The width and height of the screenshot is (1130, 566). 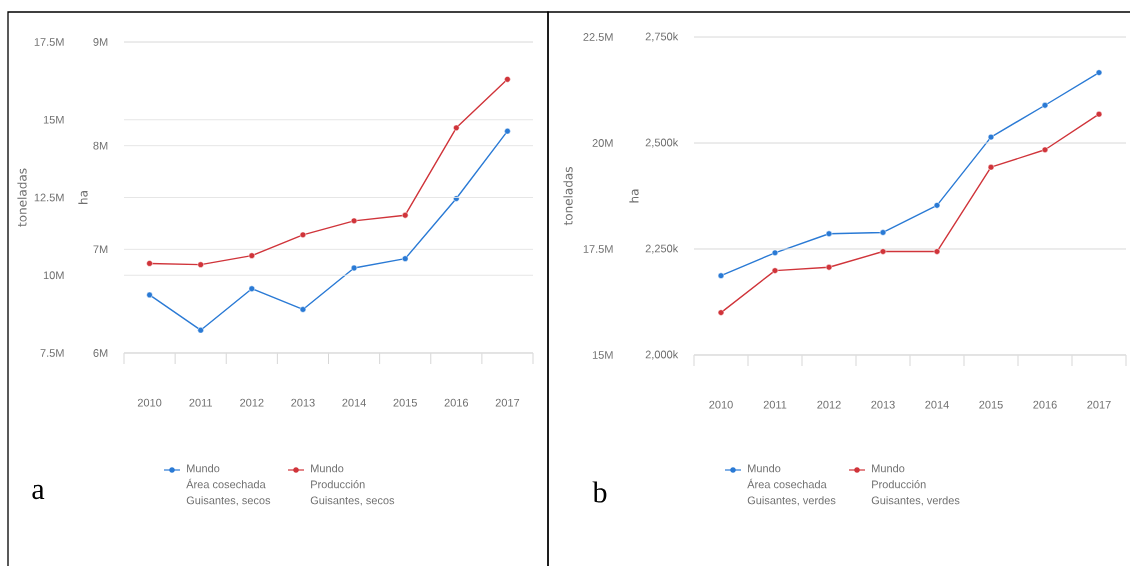 I want to click on y2-tick-label: 10M, so click(x=53, y=275).